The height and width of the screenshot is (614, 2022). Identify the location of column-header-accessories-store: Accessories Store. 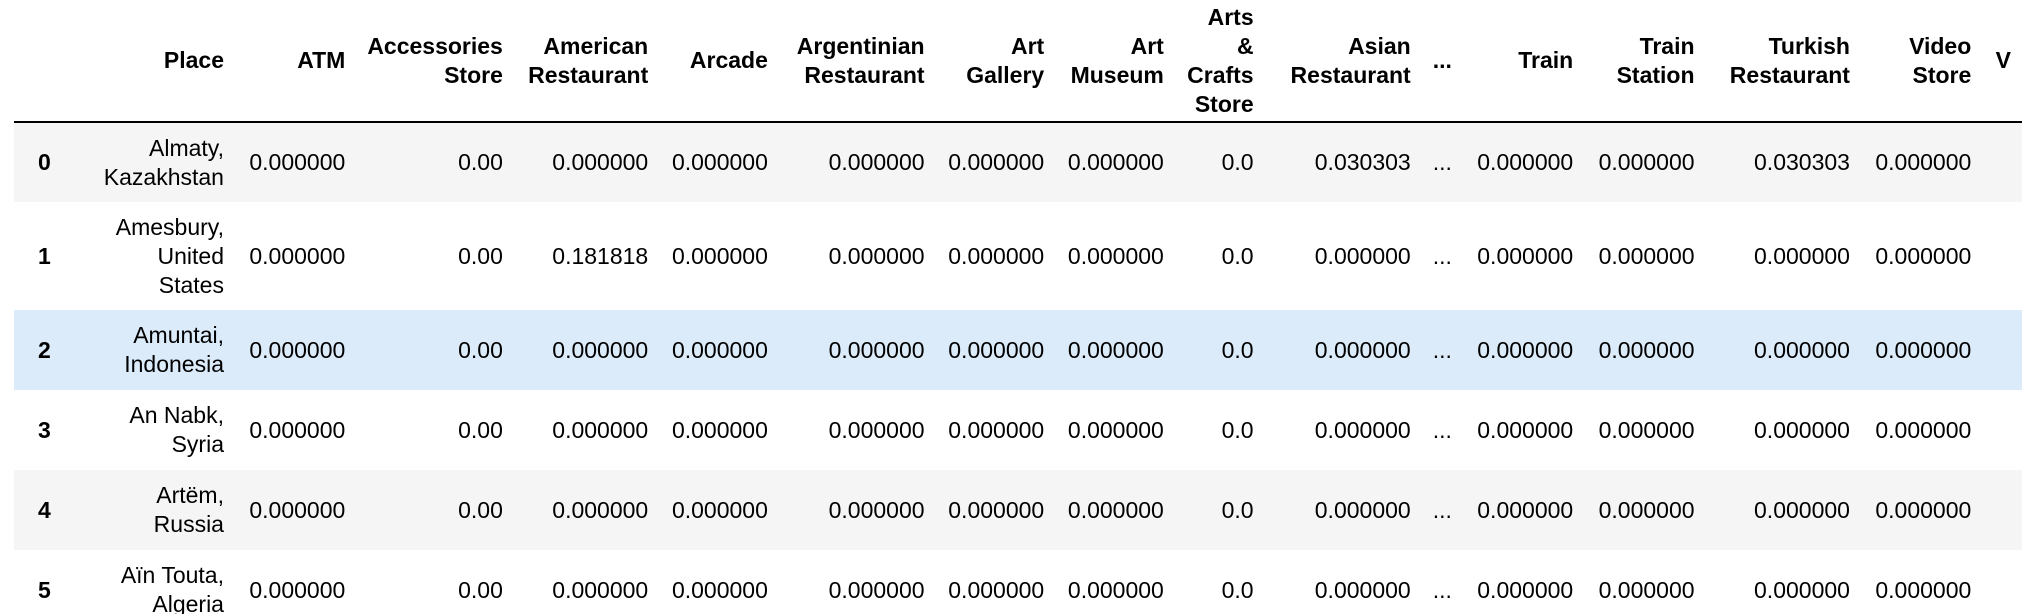
(435, 60).